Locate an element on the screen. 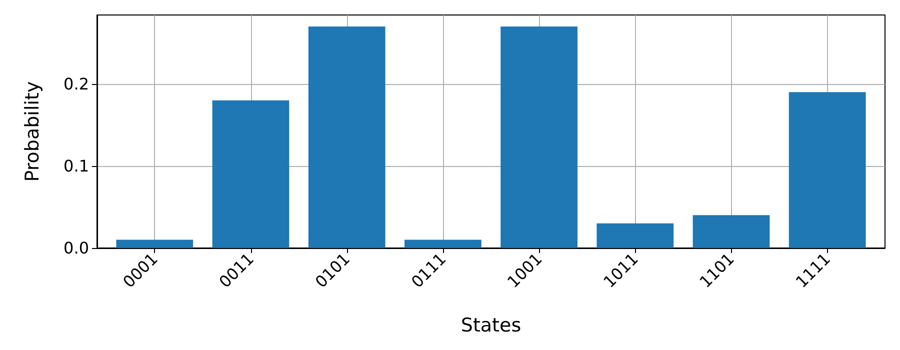  y-axis-title: Probability is located at coordinates (33, 131).